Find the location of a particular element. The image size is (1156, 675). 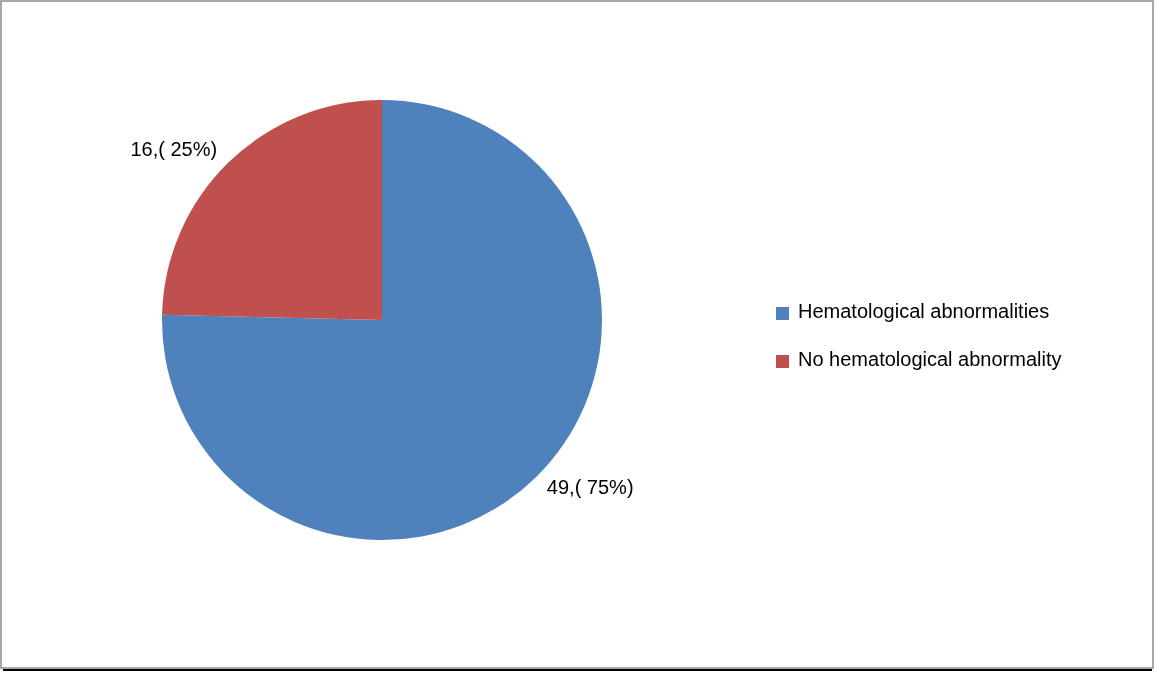

legend-label: No hematological abnormality is located at coordinates (930, 359).